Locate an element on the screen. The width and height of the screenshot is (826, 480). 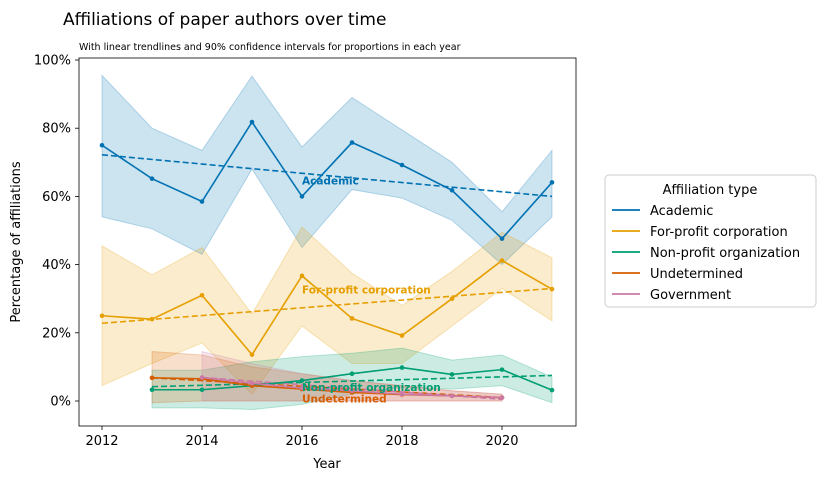
ci-band-non-profit-organization is located at coordinates (352, 379).